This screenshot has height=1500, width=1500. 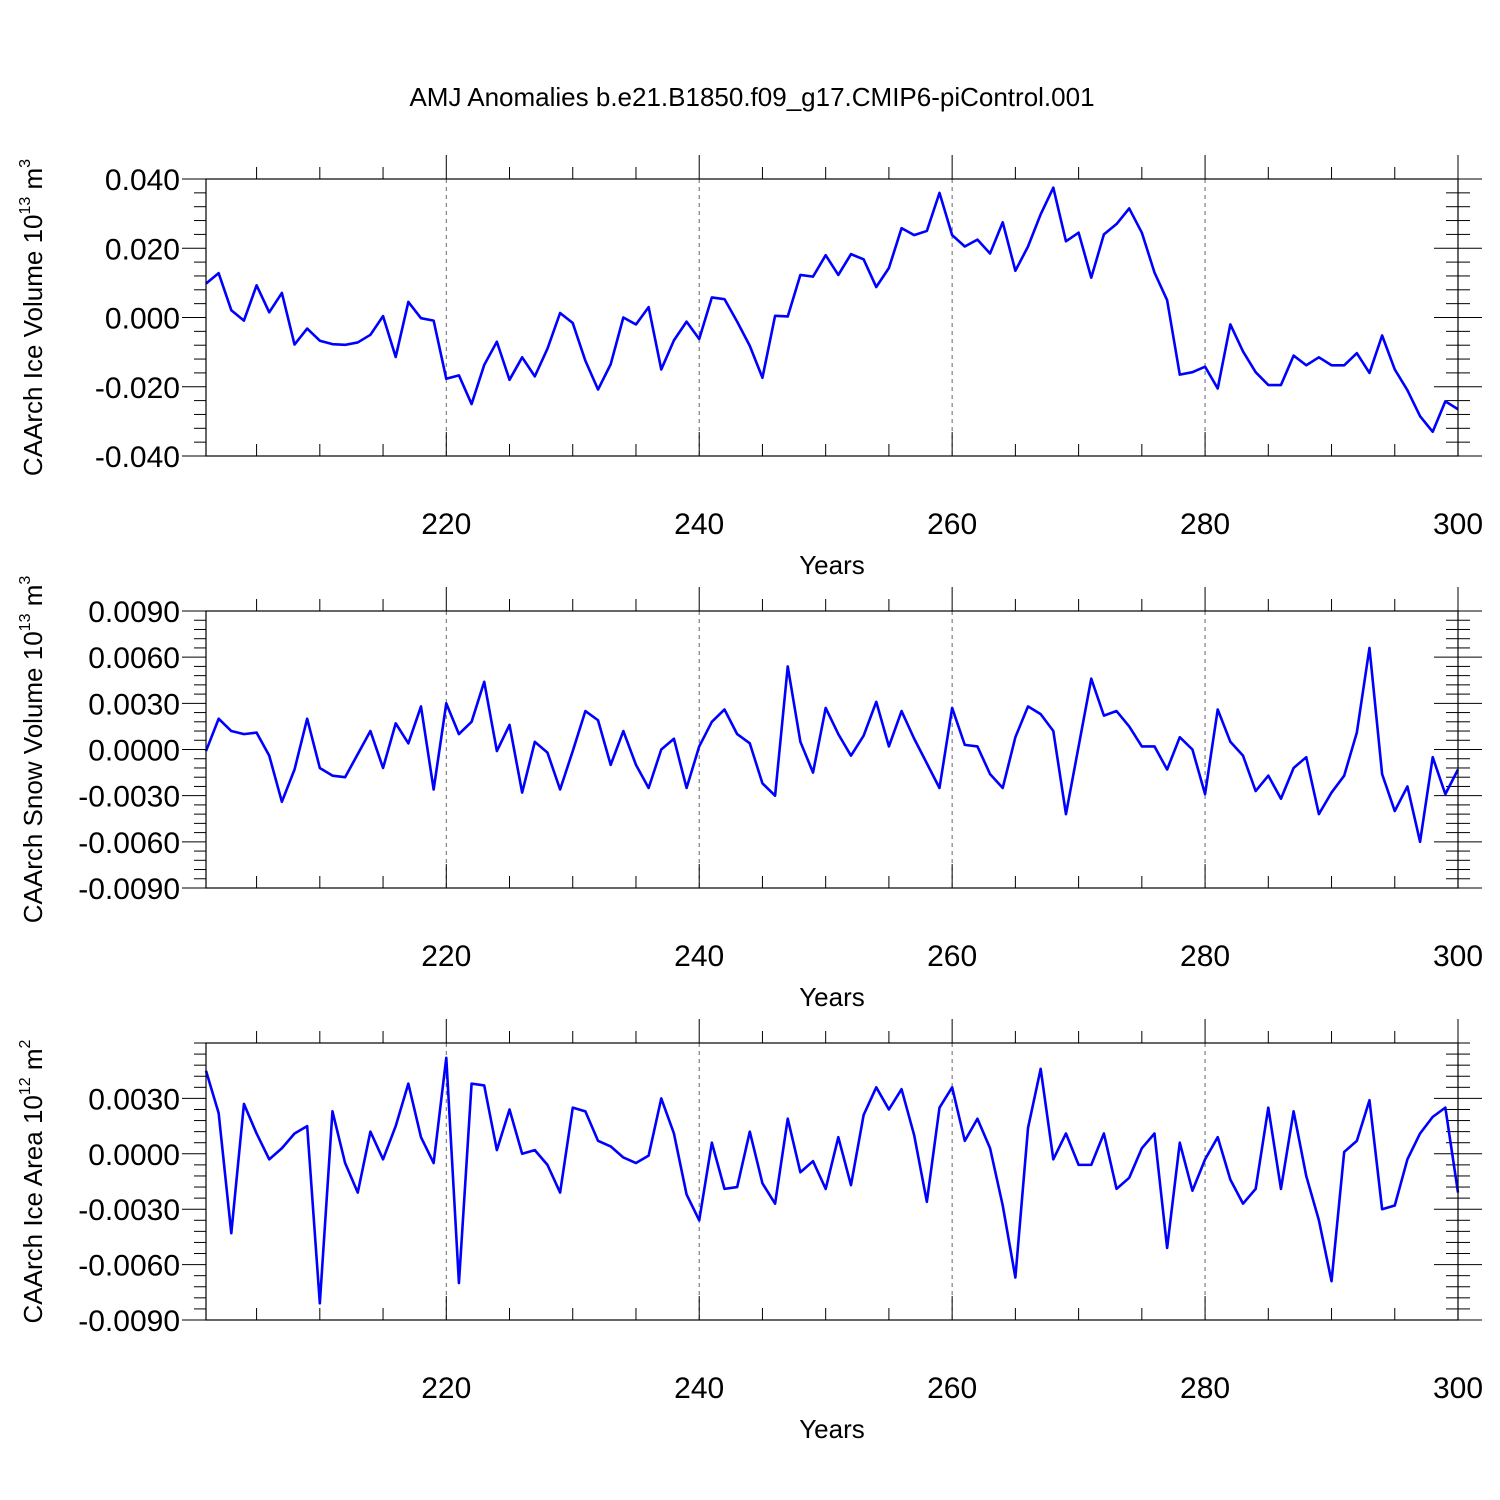 What do you see at coordinates (832, 310) in the screenshot?
I see `ice-volume-series-line` at bounding box center [832, 310].